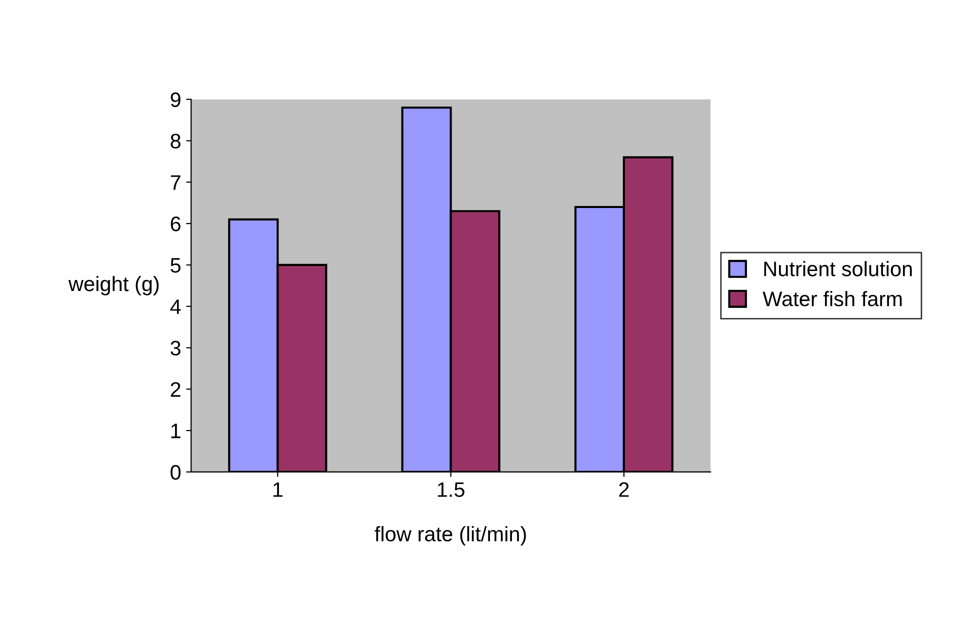  What do you see at coordinates (175, 431) in the screenshot?
I see `y-tick-label: 1` at bounding box center [175, 431].